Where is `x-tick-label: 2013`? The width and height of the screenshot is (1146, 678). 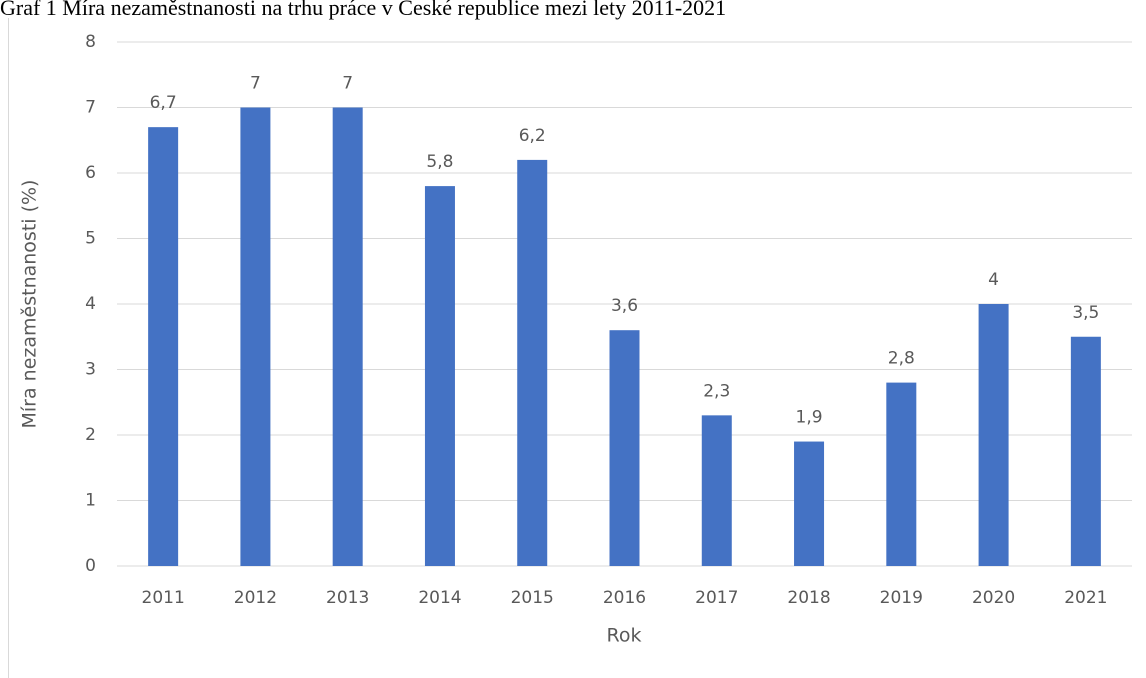
x-tick-label: 2013 is located at coordinates (347, 598).